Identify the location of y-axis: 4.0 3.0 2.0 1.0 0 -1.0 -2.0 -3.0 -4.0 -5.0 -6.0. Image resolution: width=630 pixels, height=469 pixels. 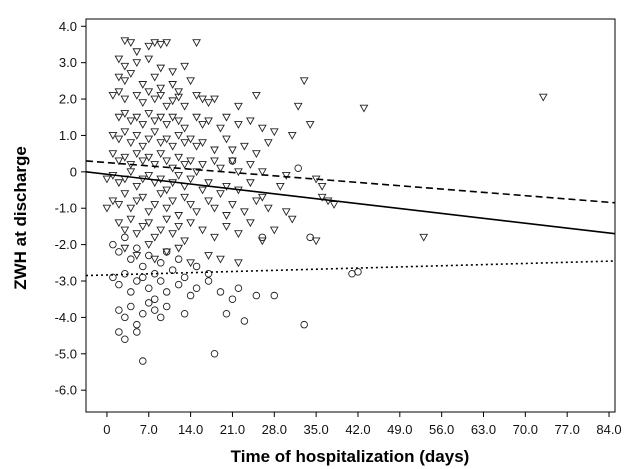
(70, 208).